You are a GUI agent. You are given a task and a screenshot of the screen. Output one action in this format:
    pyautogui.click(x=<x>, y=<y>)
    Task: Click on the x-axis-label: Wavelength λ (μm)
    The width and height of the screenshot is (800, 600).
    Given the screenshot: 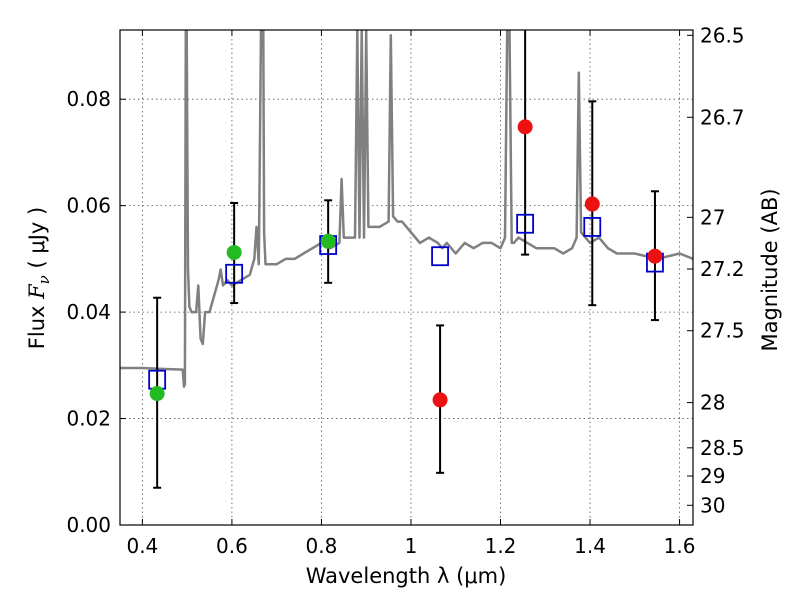 What is the action you would take?
    pyautogui.click(x=406, y=576)
    